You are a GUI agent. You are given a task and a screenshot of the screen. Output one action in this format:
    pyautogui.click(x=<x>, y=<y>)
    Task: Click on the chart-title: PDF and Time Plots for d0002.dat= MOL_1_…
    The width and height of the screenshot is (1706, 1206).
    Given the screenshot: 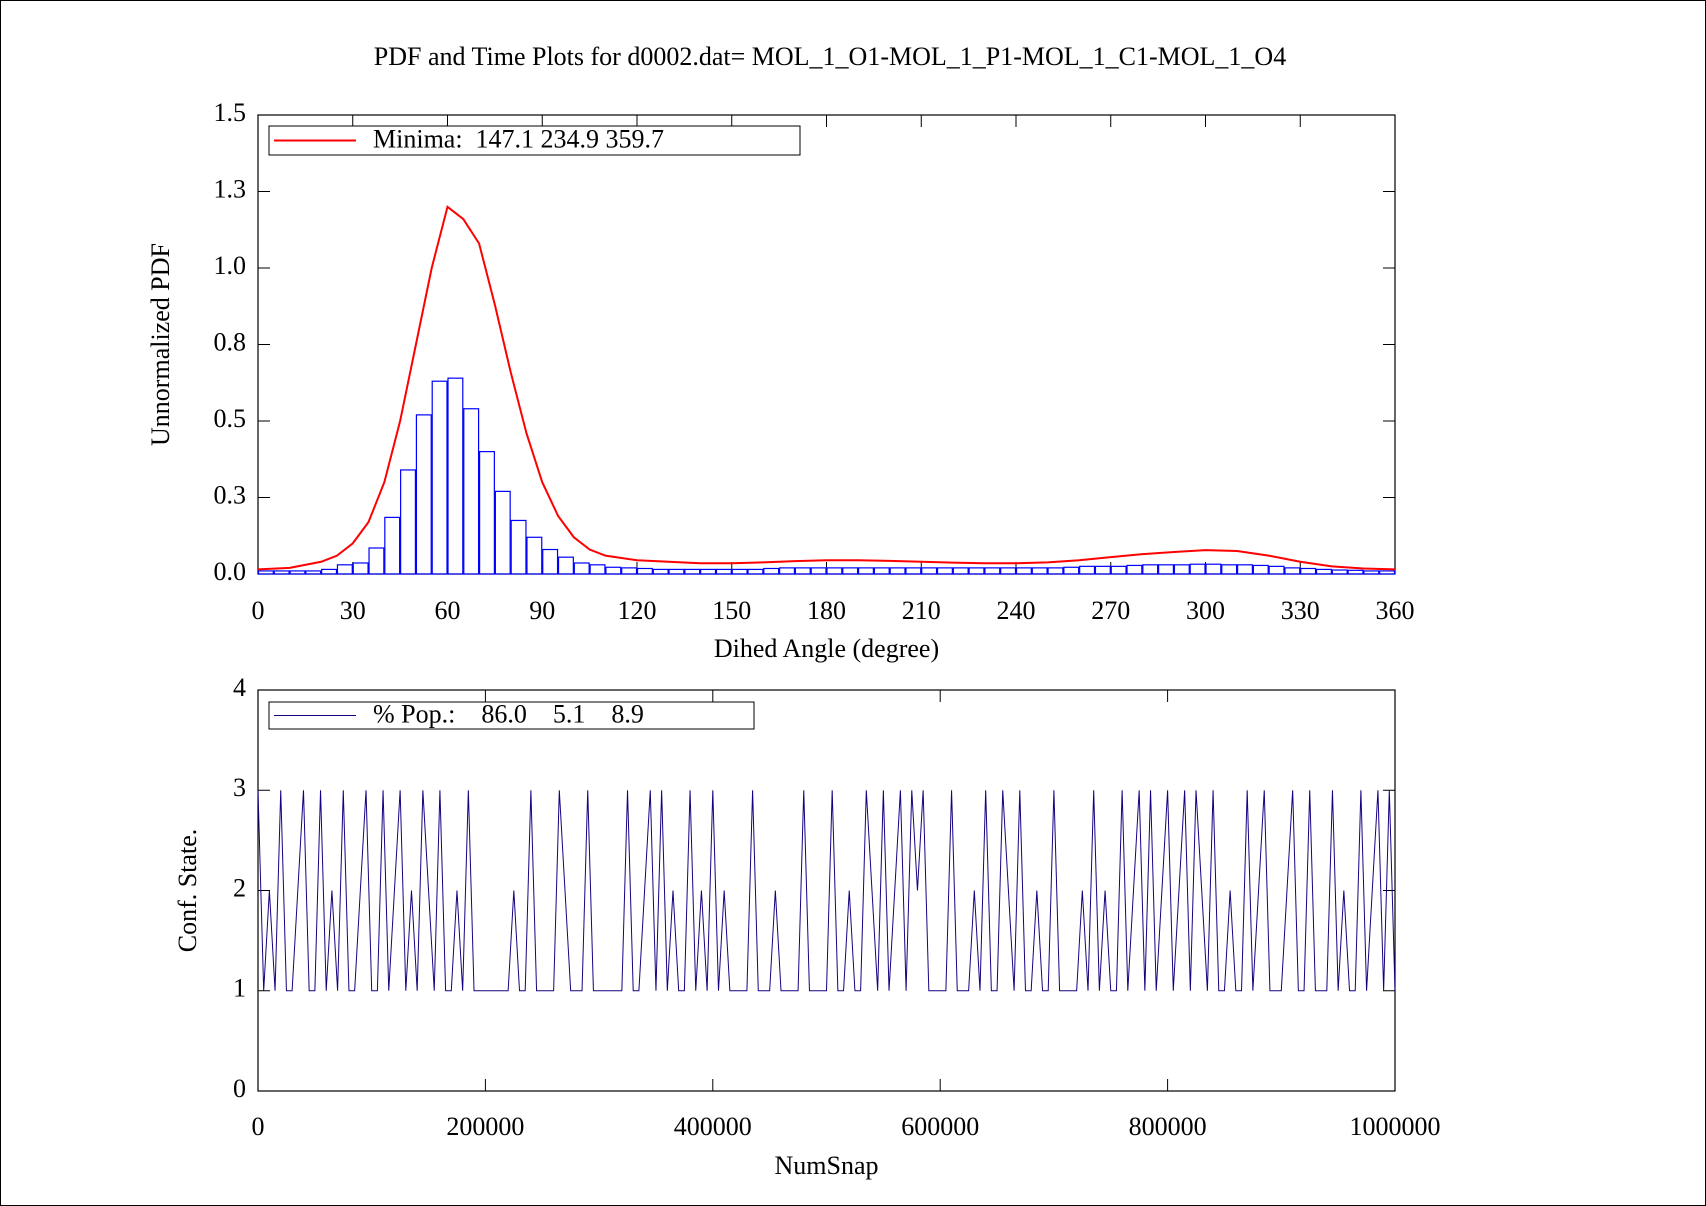 What is the action you would take?
    pyautogui.click(x=830, y=56)
    